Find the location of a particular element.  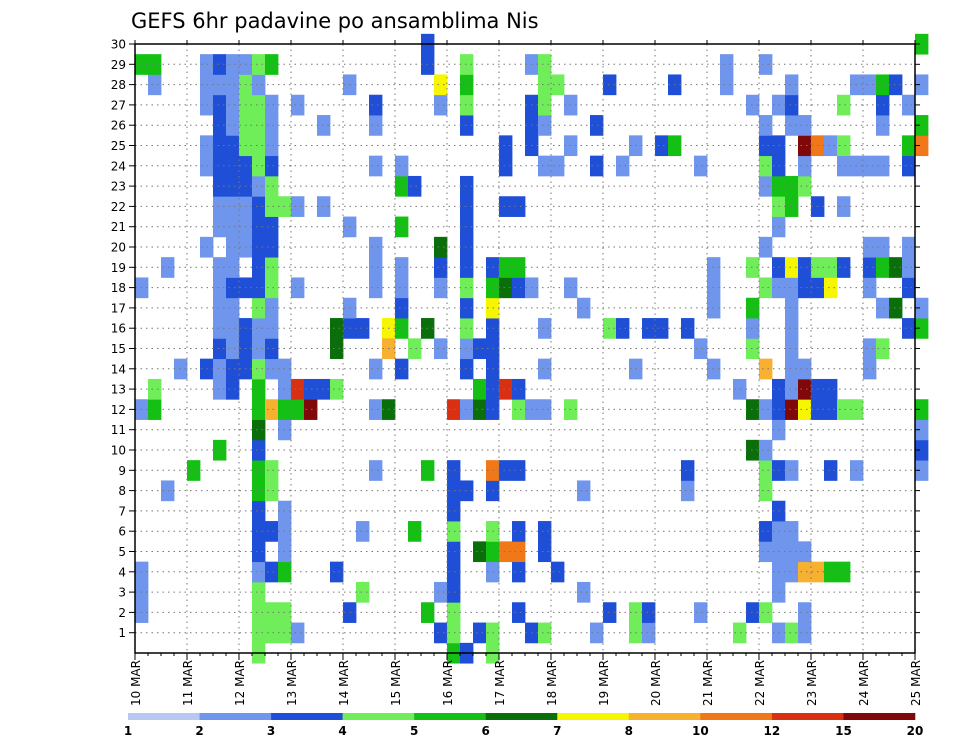

colorbar-label: 3 is located at coordinates (271, 731).